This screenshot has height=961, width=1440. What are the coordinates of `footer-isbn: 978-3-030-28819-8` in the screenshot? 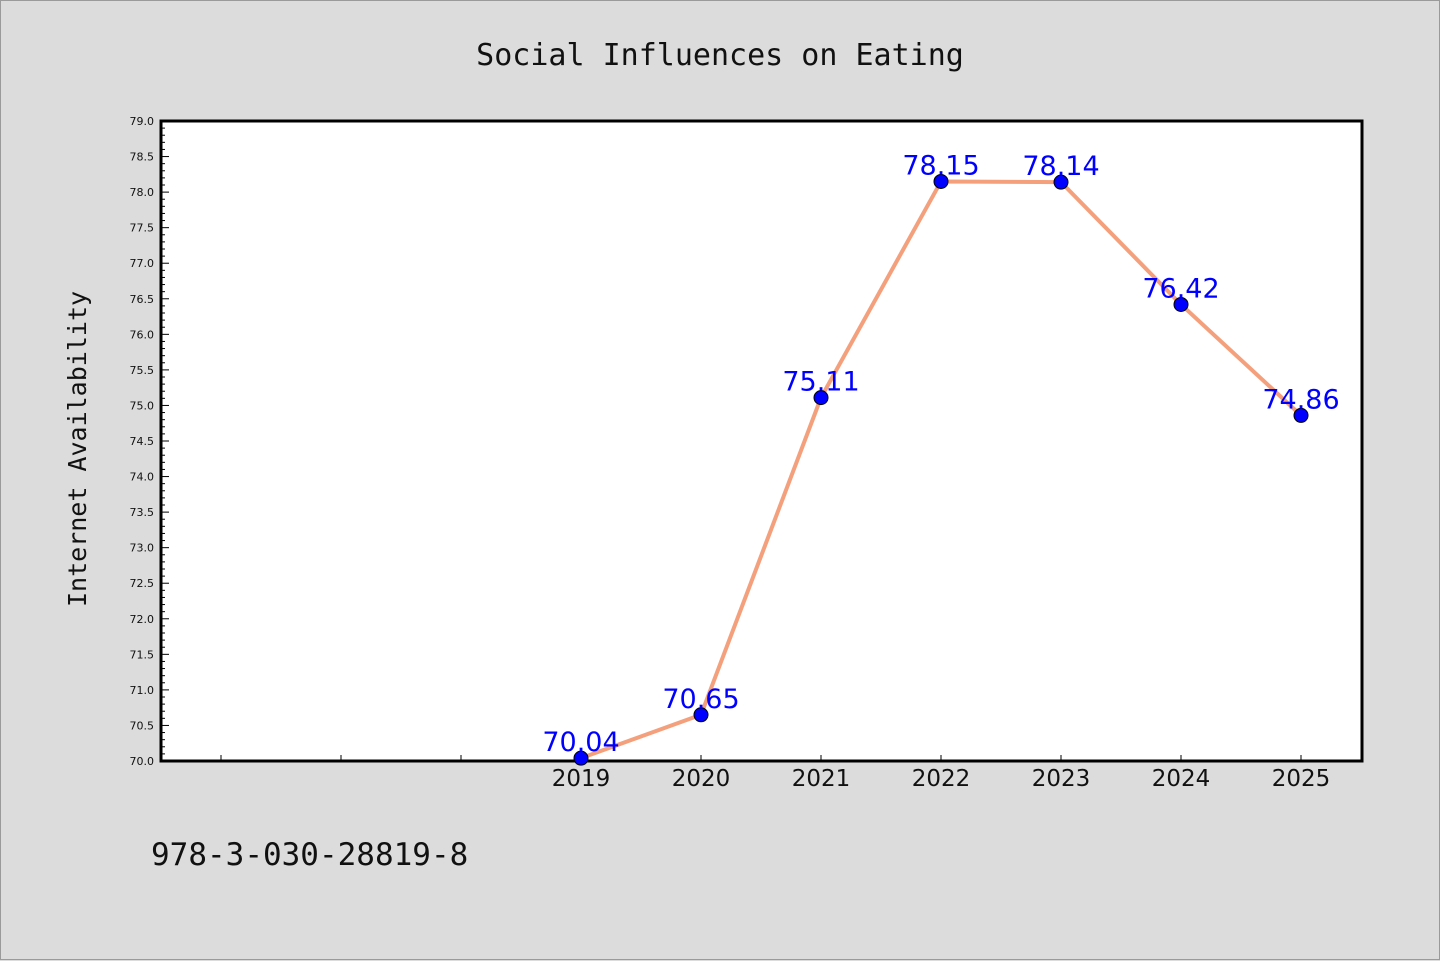 It's located at (309, 855).